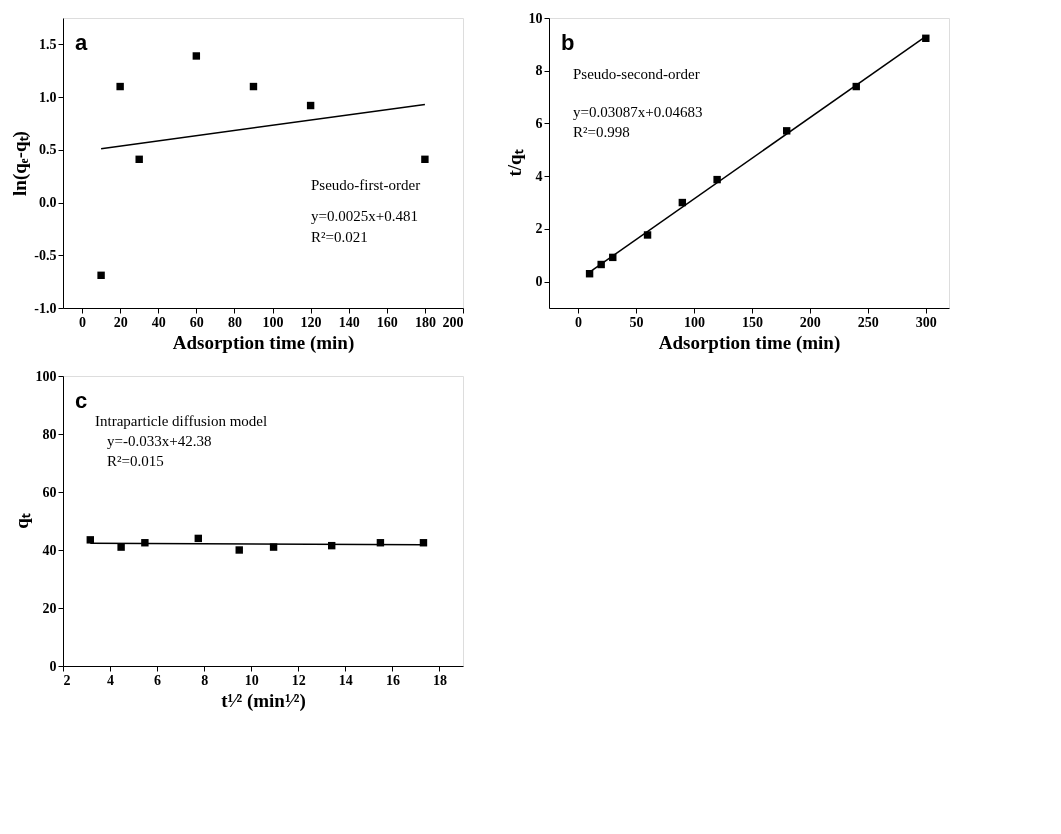 This screenshot has height=834, width=1061. What do you see at coordinates (158, 322) in the screenshot?
I see `x-tick-label: 40` at bounding box center [158, 322].